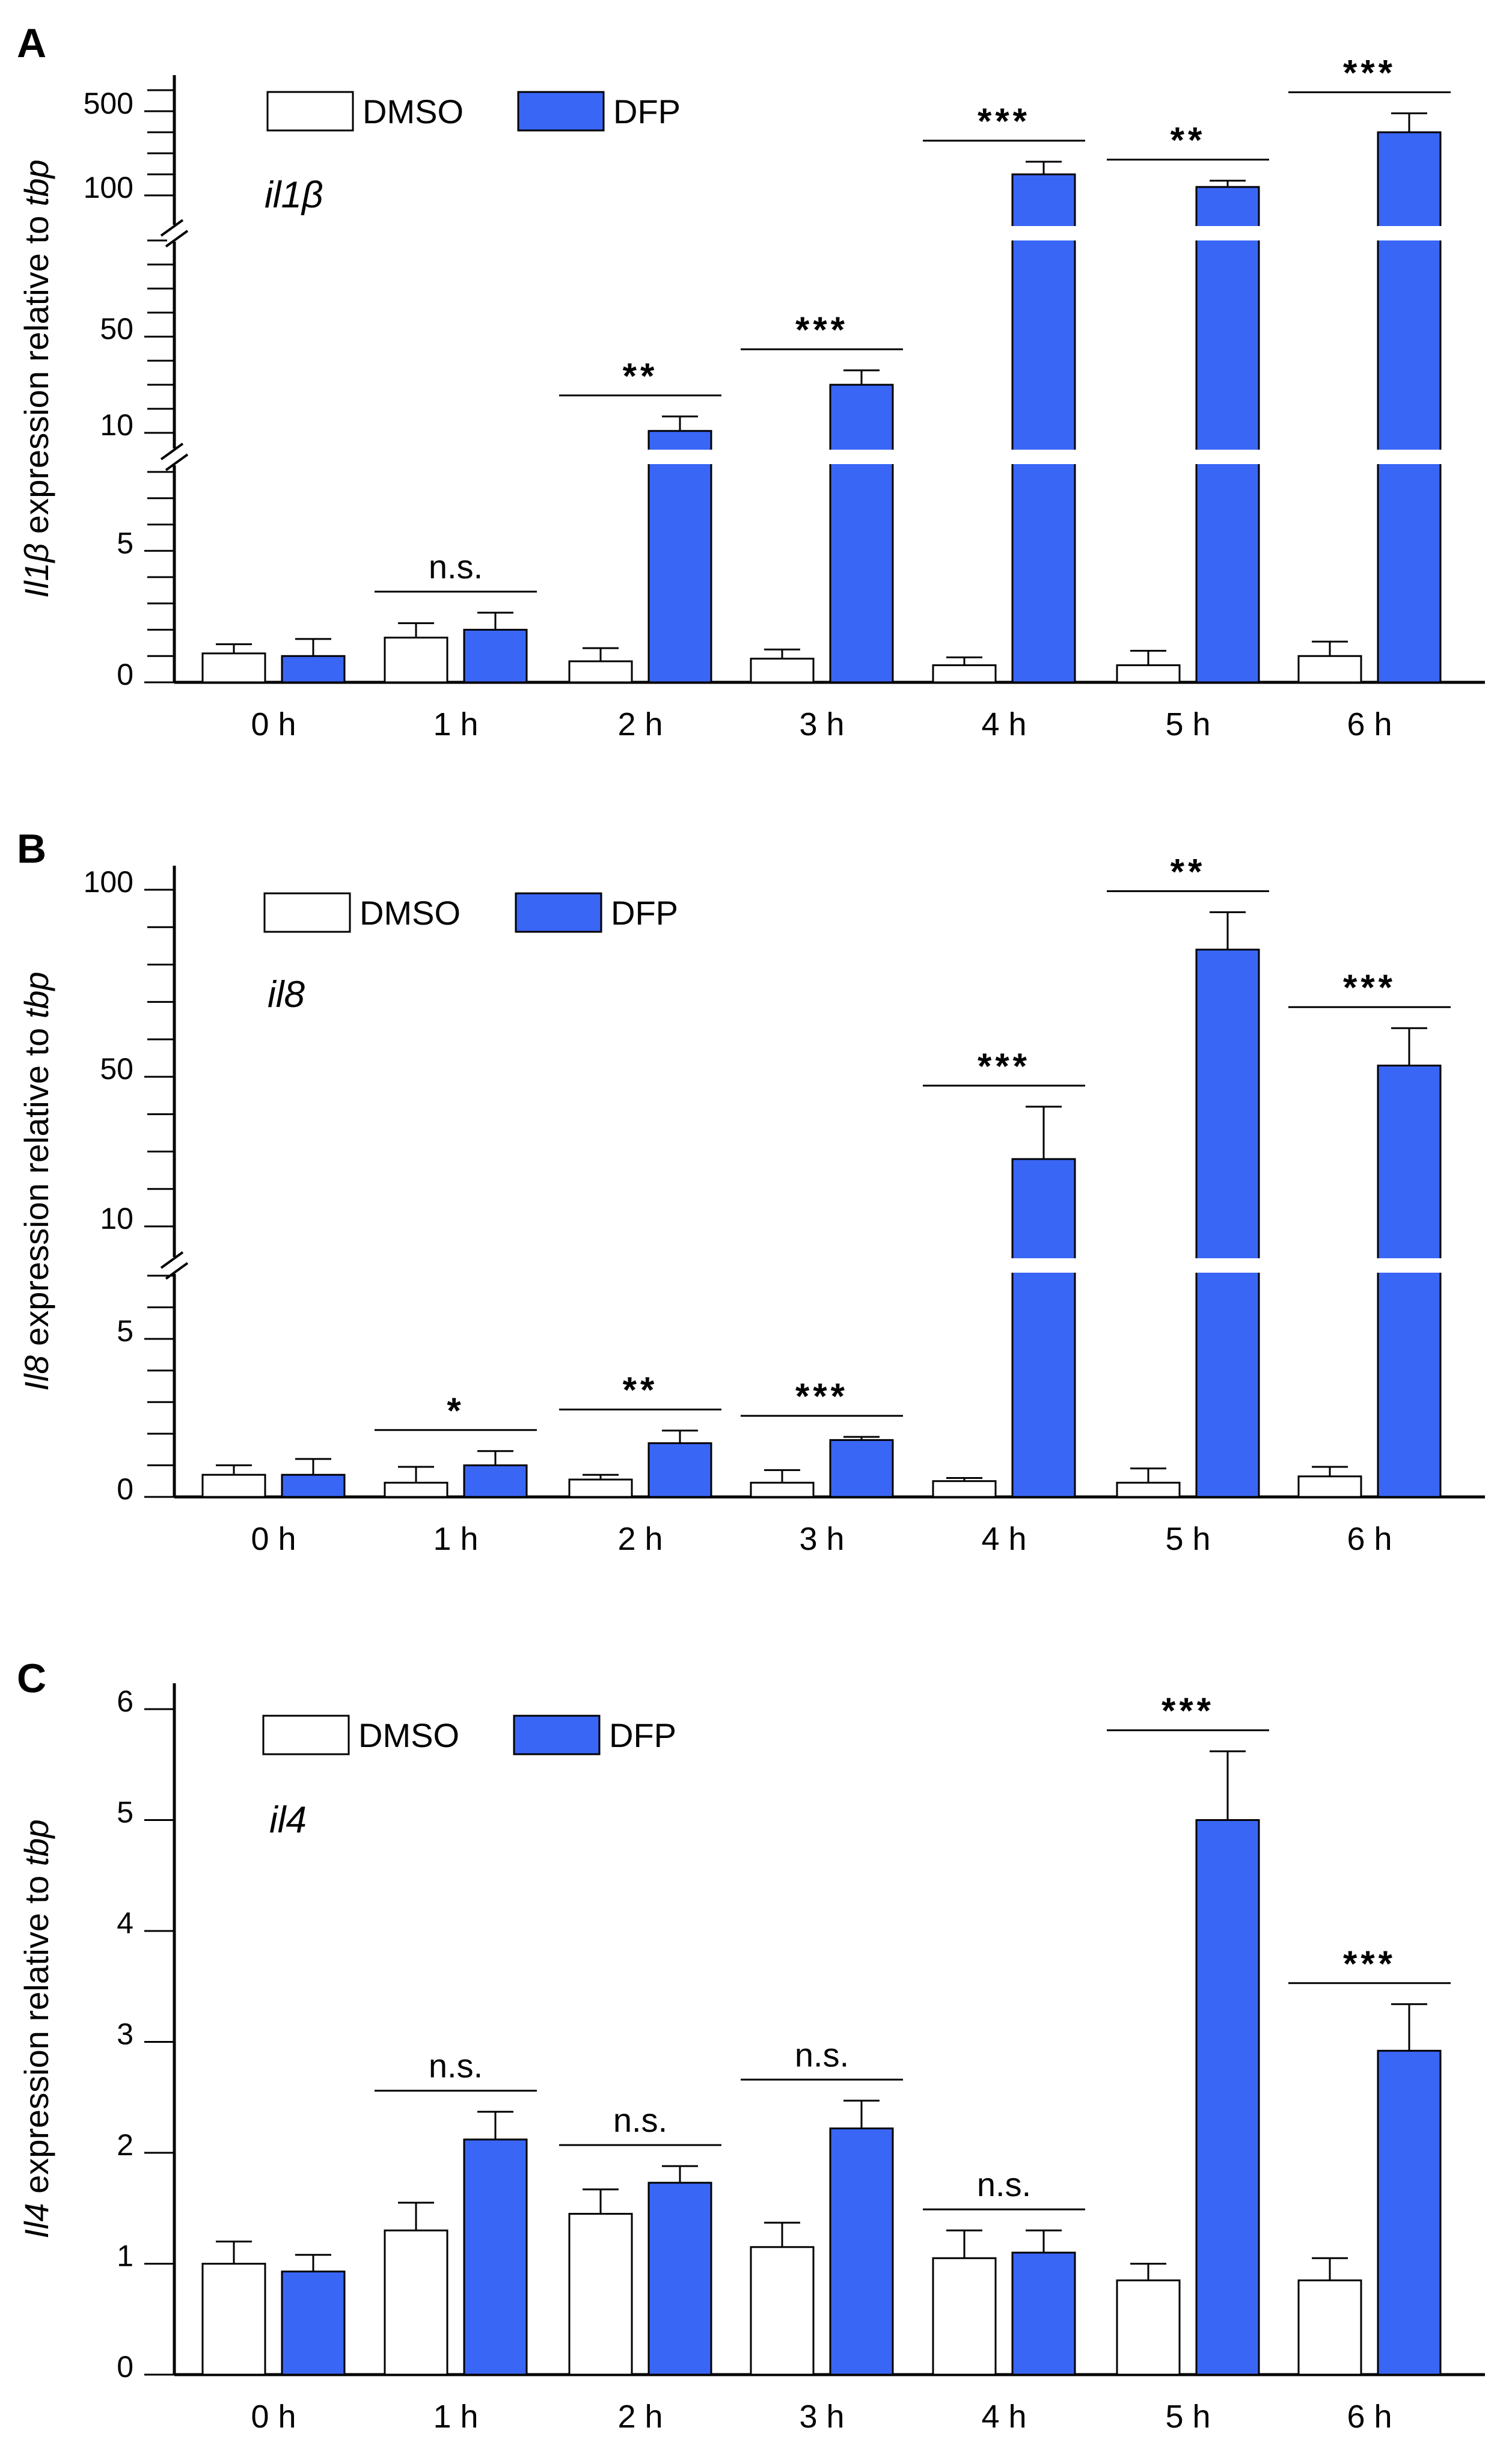 This screenshot has height=2463, width=1512. I want to click on y-axis-label: Il1β expression relative to tbp, so click(36, 378).